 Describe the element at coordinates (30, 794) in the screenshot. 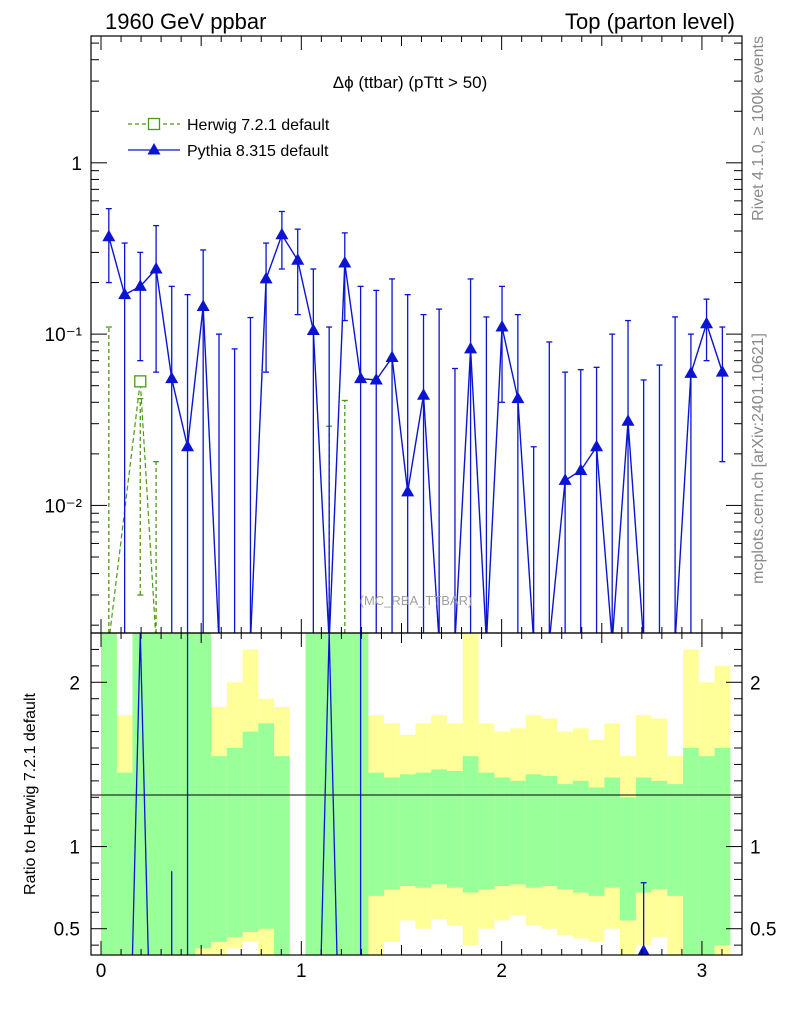

I see `ratio-ylabel: Ratio to Herwig 7.2.1 default` at that location.